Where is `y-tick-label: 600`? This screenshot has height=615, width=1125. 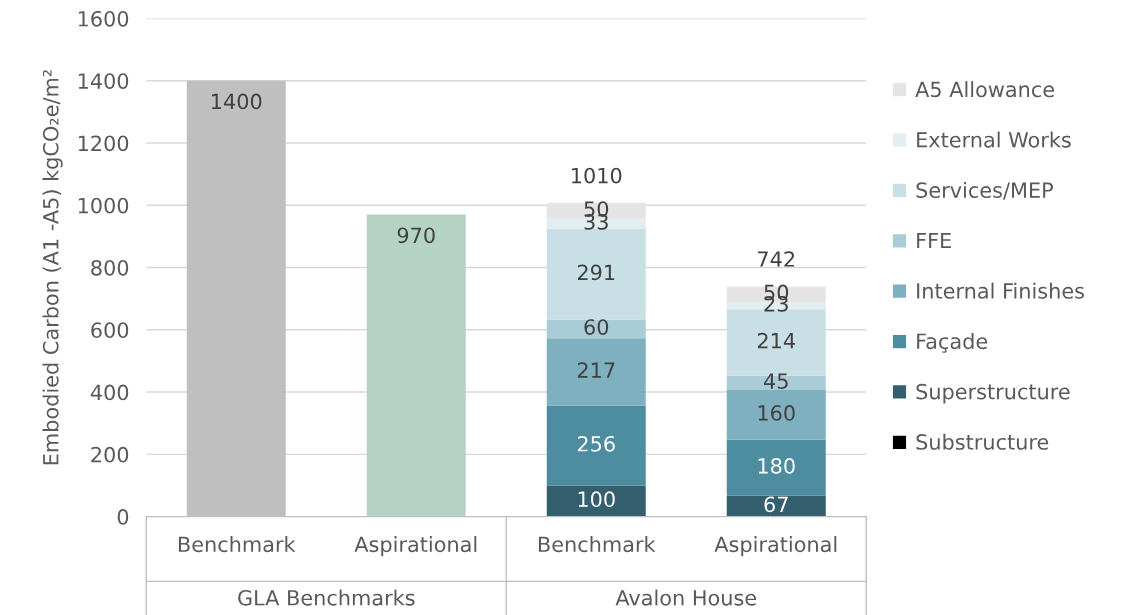
y-tick-label: 600 is located at coordinates (110, 330).